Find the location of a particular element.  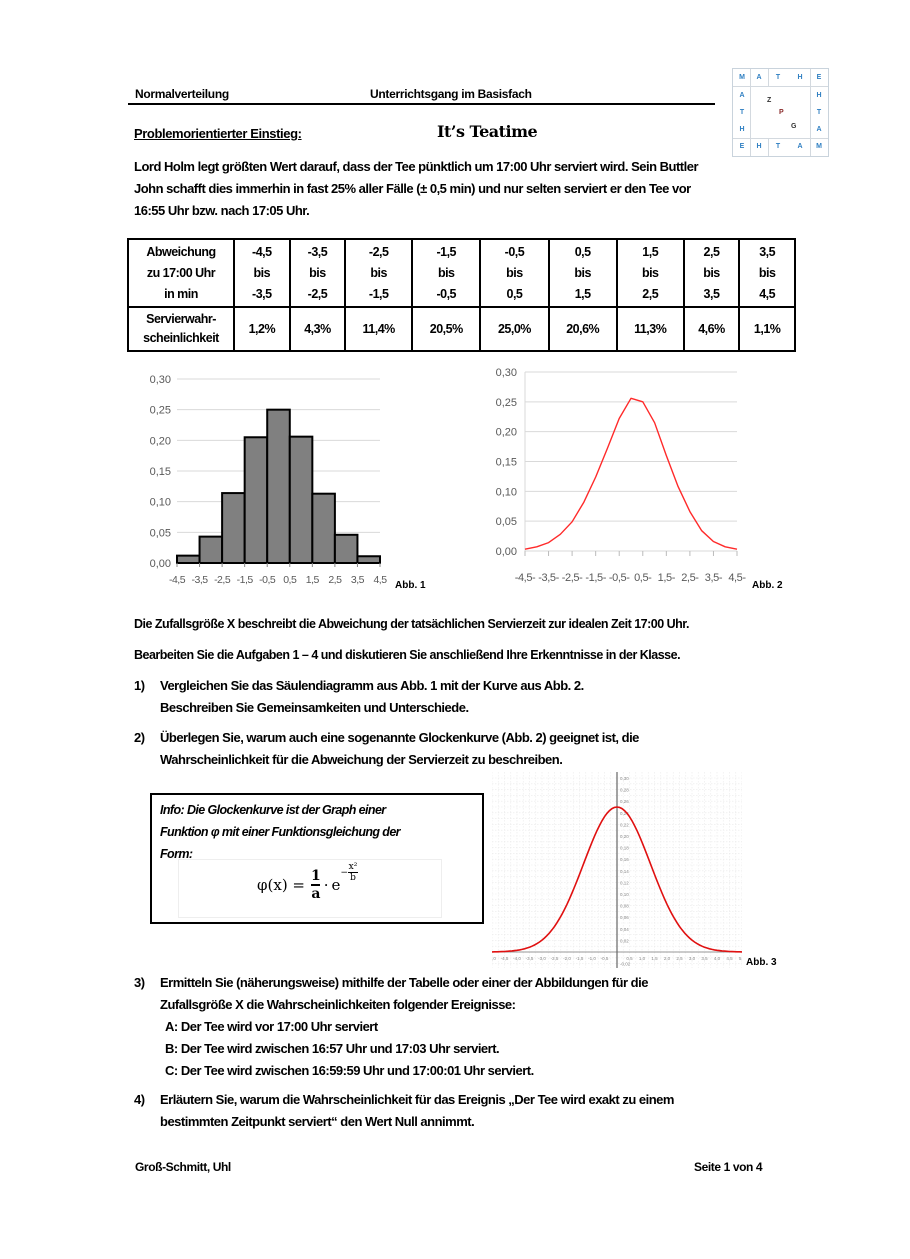

header-course: Unterrichtsgang im Basisfach is located at coordinates (451, 94).